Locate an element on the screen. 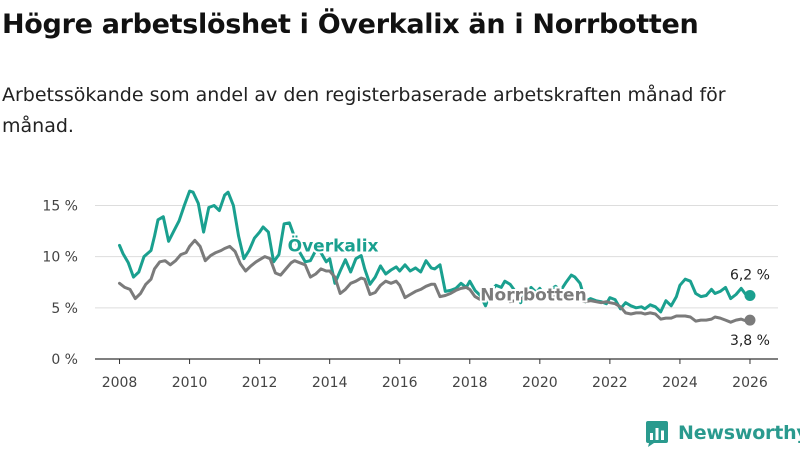 The width and height of the screenshot is (800, 450). y-tick-label: 0 % is located at coordinates (64, 360).